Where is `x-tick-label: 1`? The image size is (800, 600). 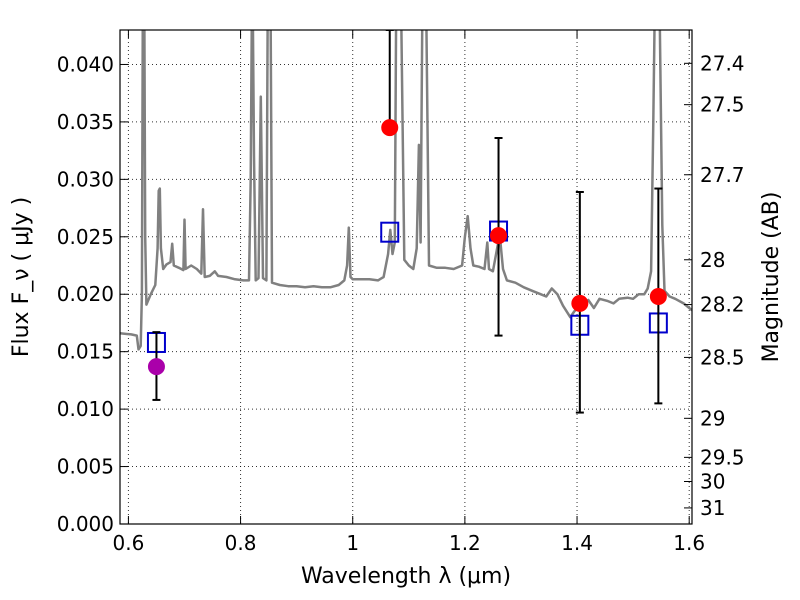
x-tick-label: 1 is located at coordinates (352, 543).